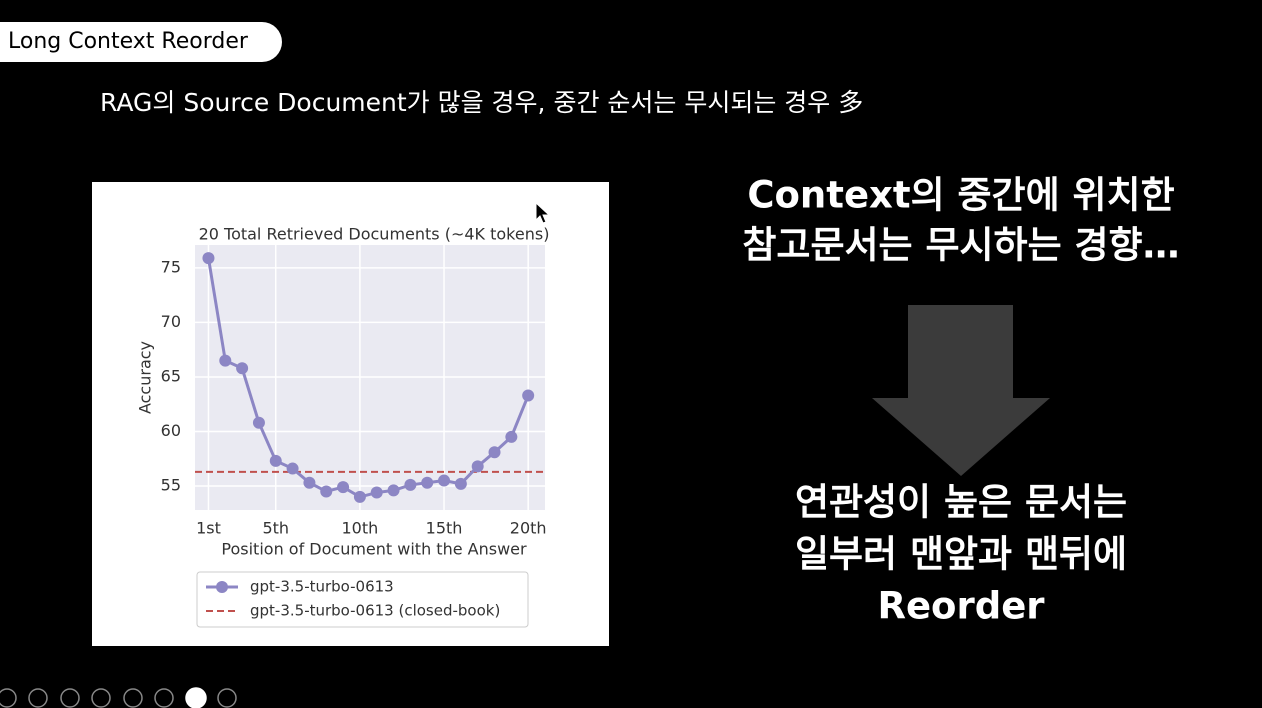 The image size is (1262, 708). I want to click on pen-button, so click(70, 698).